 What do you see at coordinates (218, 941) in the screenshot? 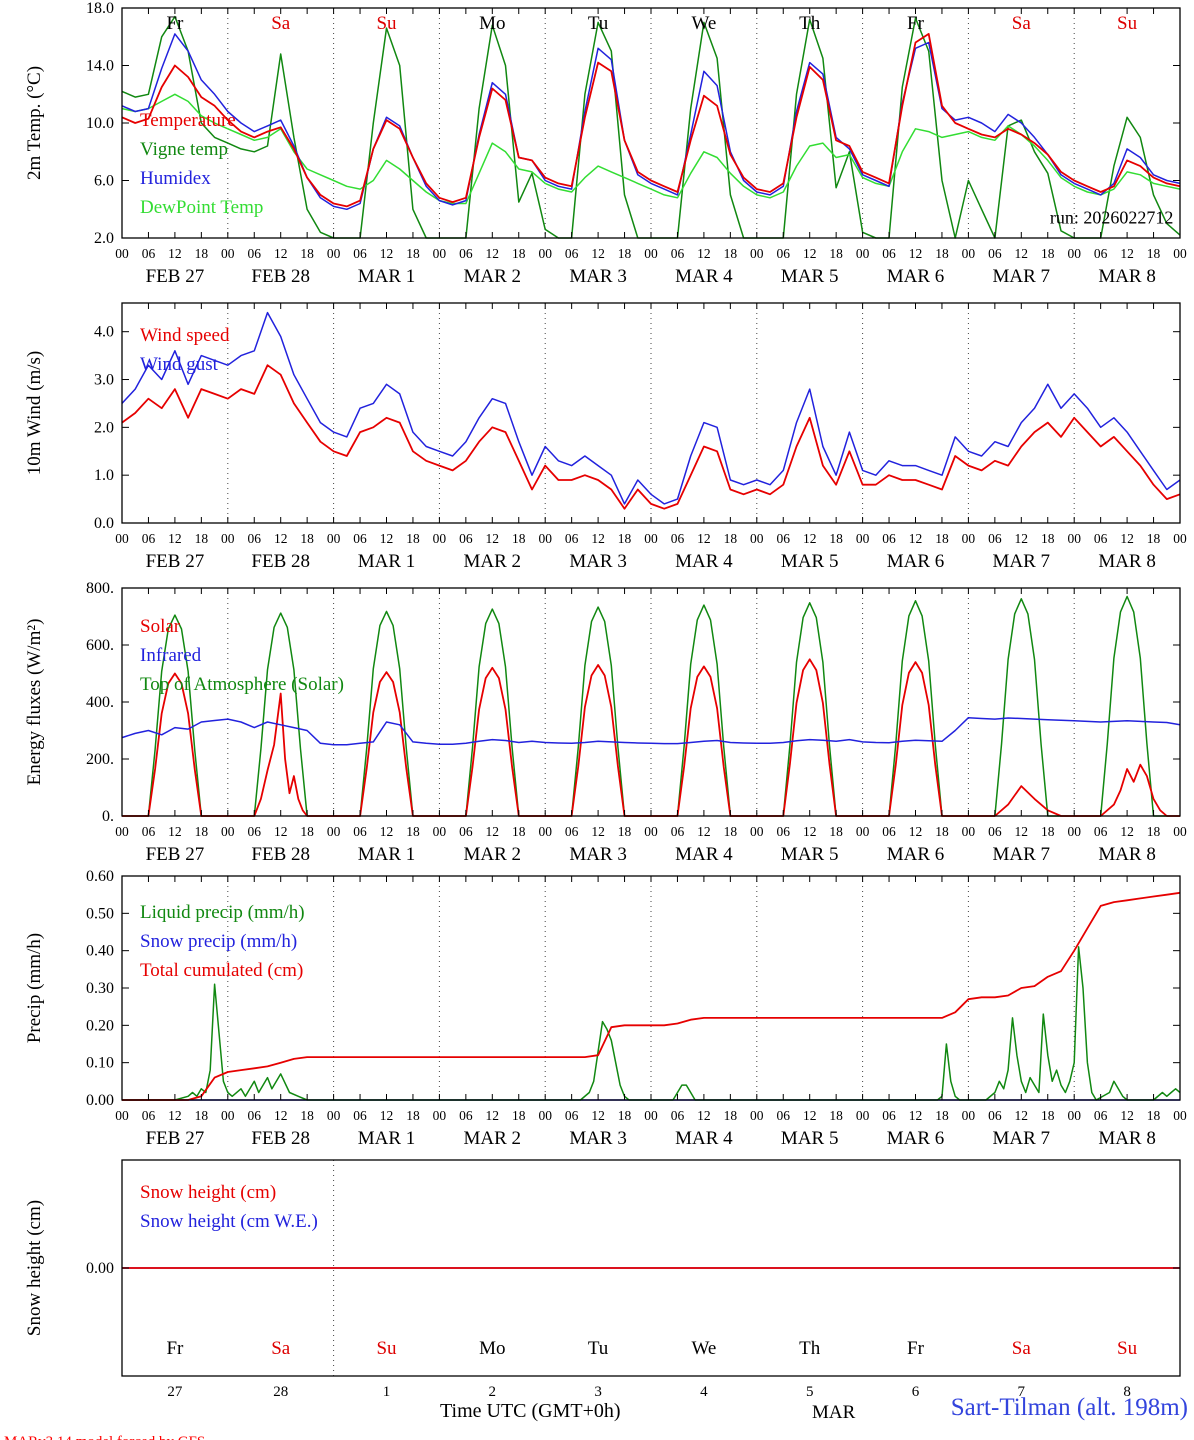
I see `svg-text: Snow precip (mm/h)` at bounding box center [218, 941].